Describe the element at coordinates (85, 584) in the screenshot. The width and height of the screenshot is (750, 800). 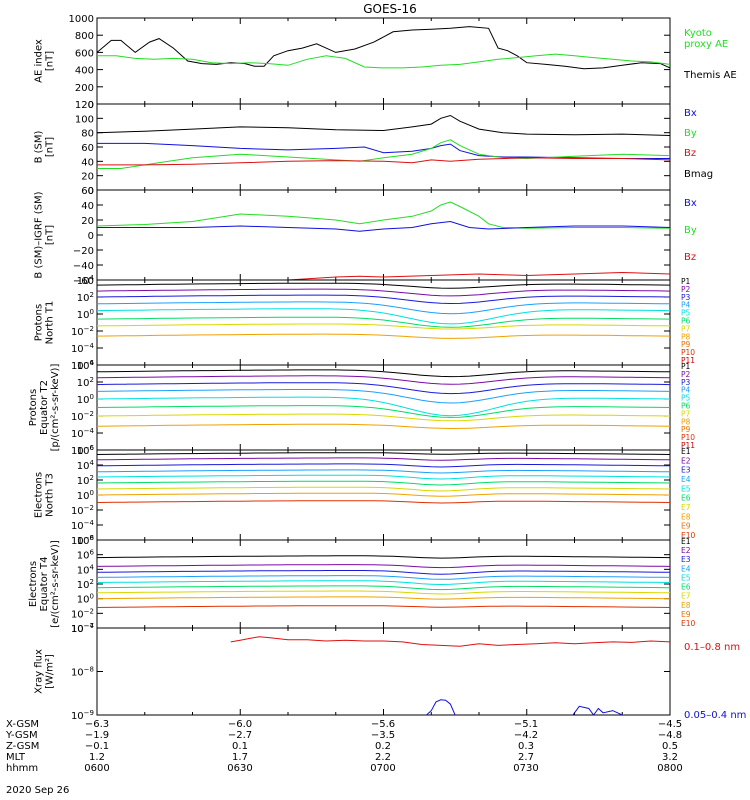
I see `y-tick-label: 10²` at that location.